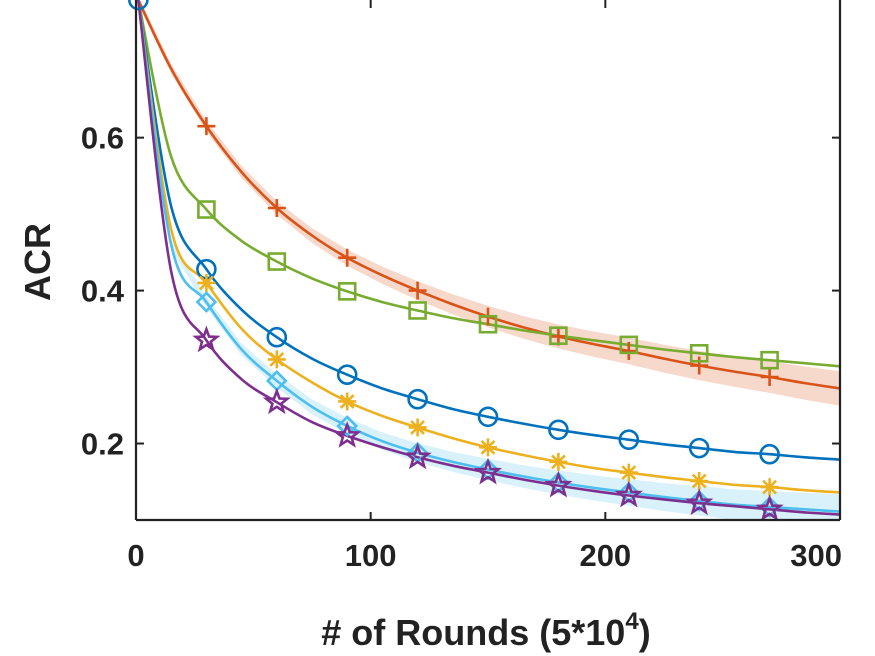  I want to click on x-axis-label-exponent: 4, so click(632, 621).